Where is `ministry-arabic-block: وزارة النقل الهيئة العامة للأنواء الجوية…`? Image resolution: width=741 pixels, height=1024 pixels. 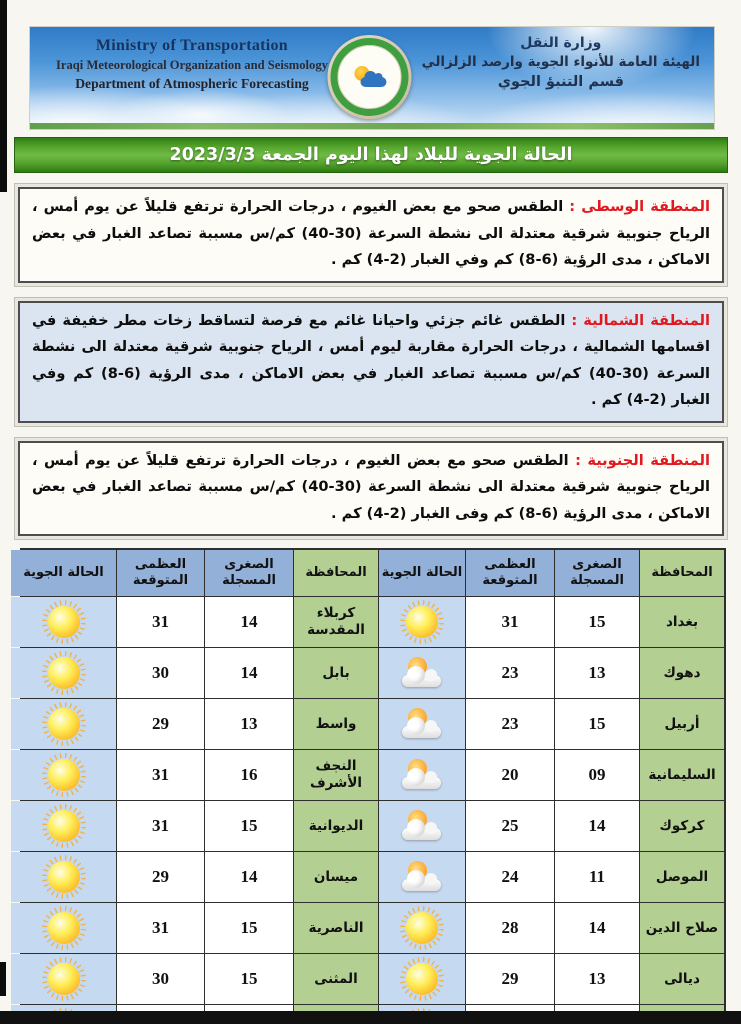 ministry-arabic-block: وزارة النقل الهيئة العامة للأنواء الجوية… is located at coordinates (568, 58).